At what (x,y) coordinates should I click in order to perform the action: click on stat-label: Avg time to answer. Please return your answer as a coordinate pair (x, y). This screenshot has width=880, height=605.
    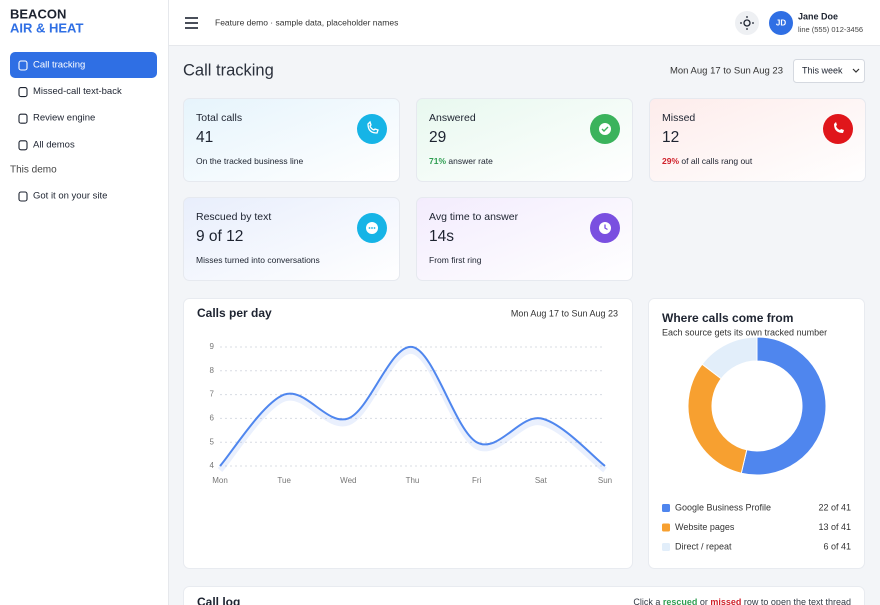
    Looking at the image, I should click on (474, 217).